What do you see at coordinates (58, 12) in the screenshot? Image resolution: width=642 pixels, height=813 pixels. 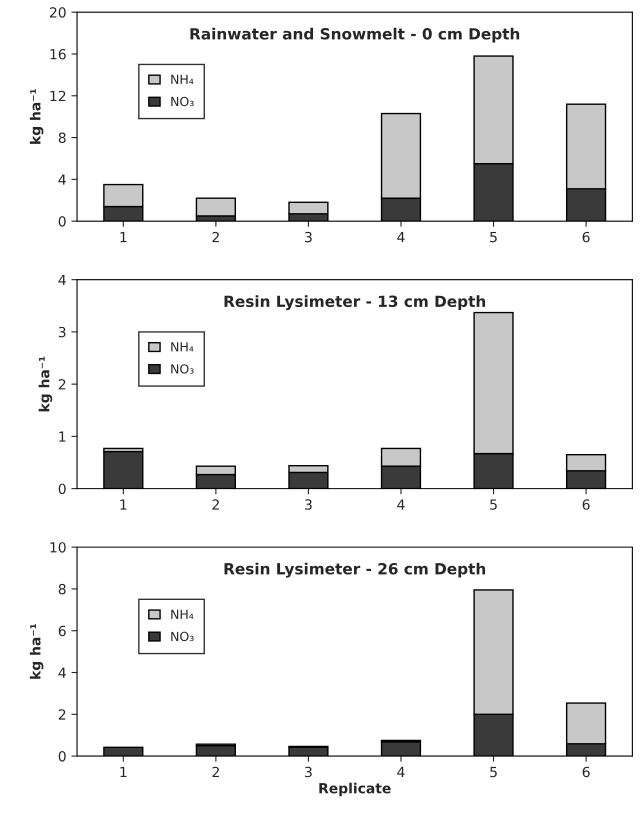 I see `y-tick-label: 20` at bounding box center [58, 12].